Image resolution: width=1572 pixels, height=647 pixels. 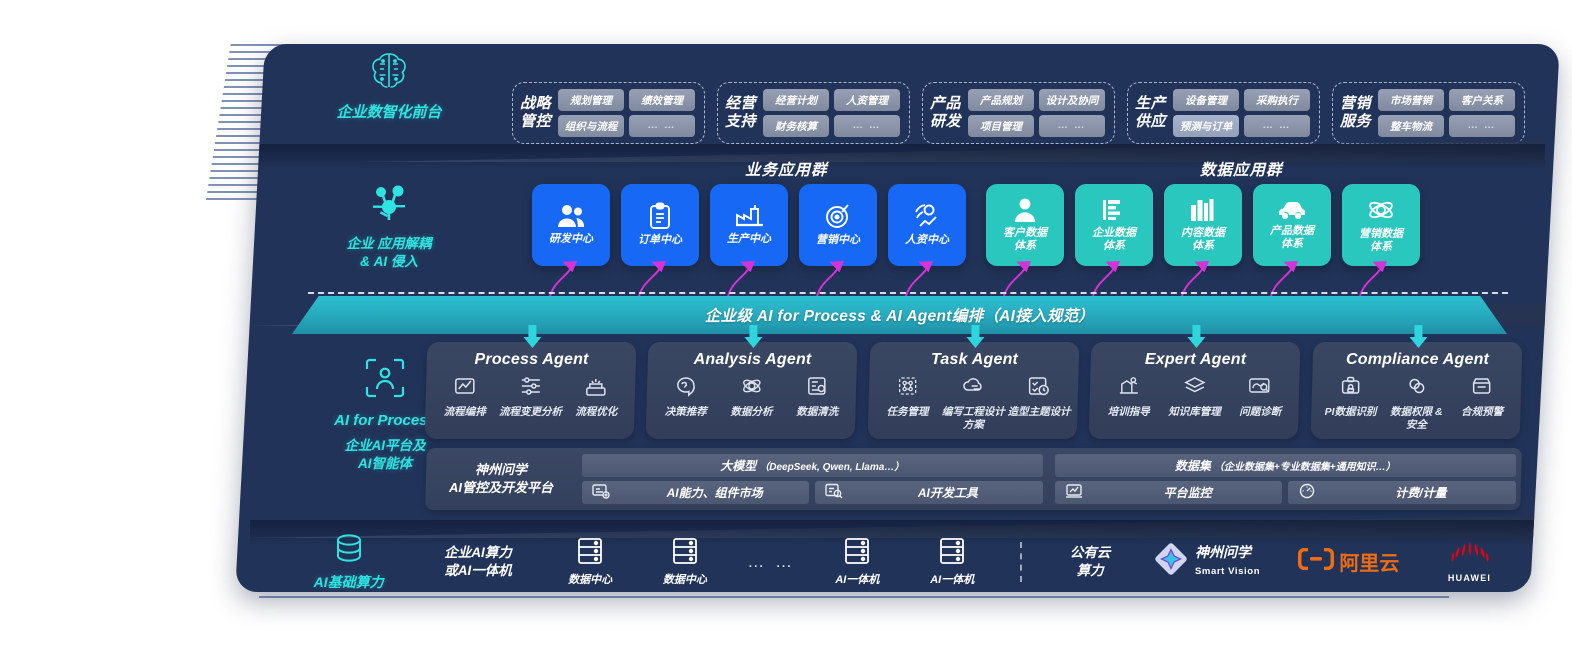 I want to click on group-title: 营销 服务, so click(x=1356, y=112).